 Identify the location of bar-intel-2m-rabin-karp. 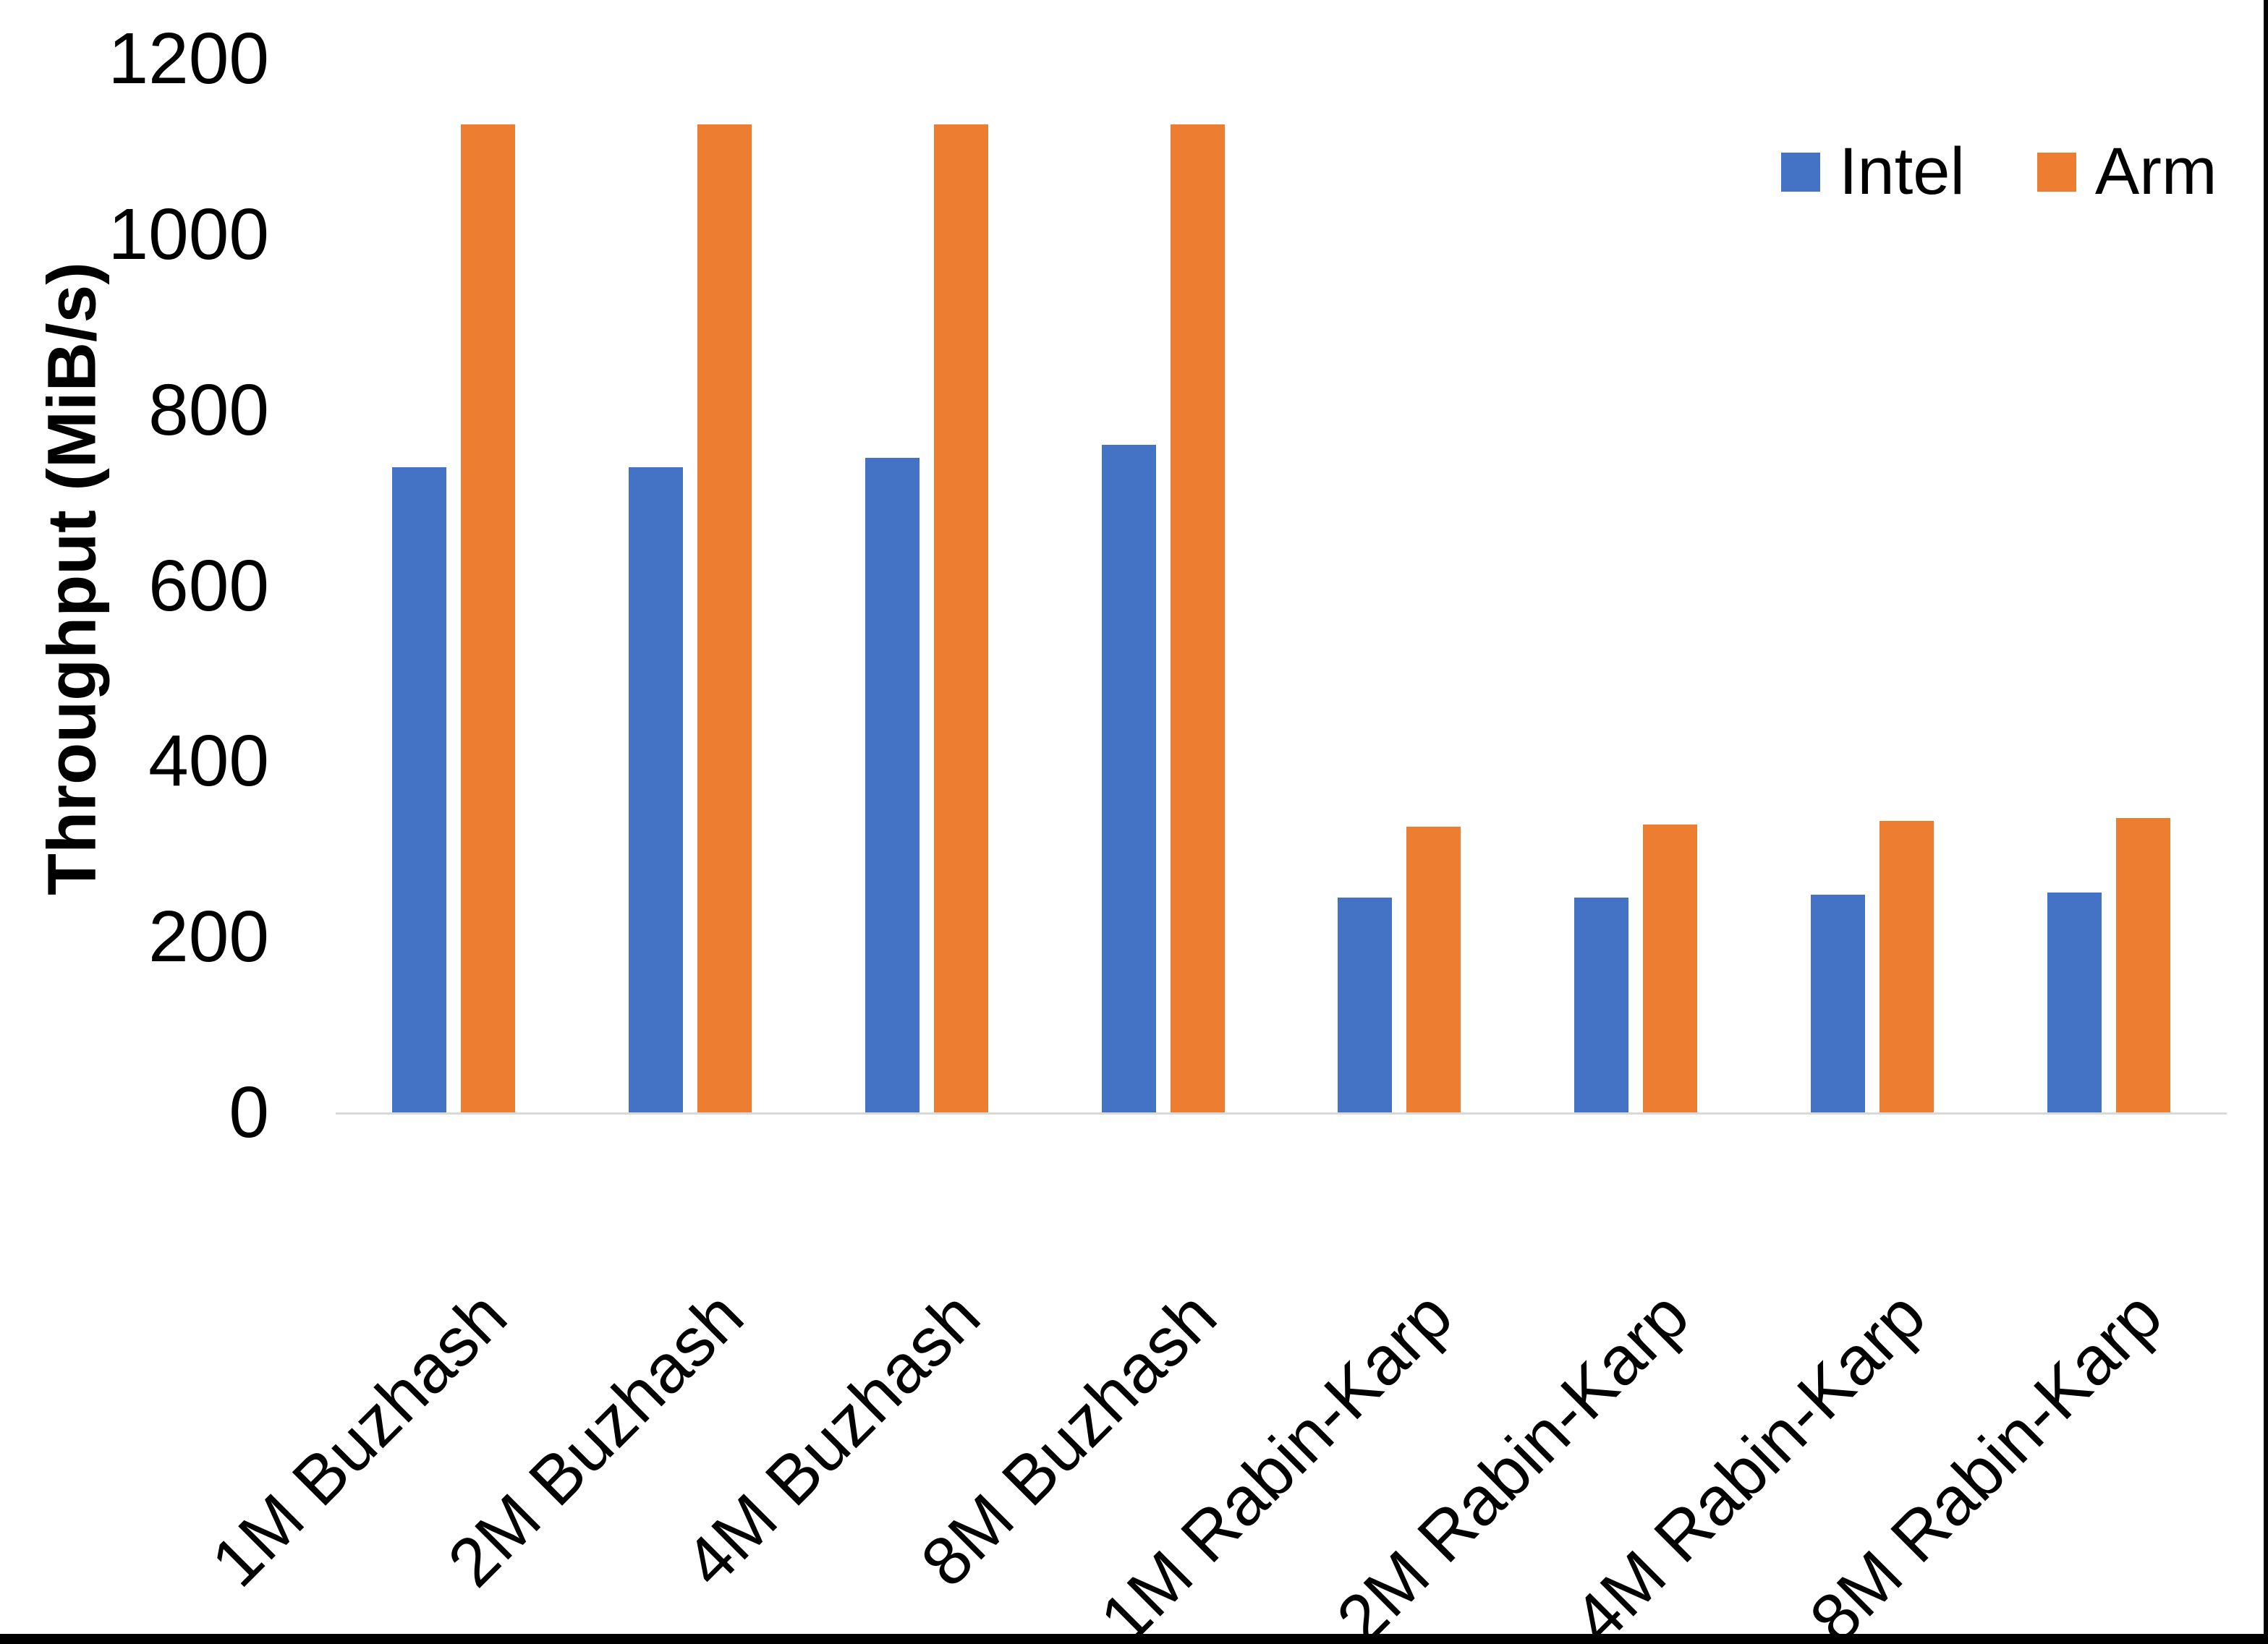
(1601, 1005).